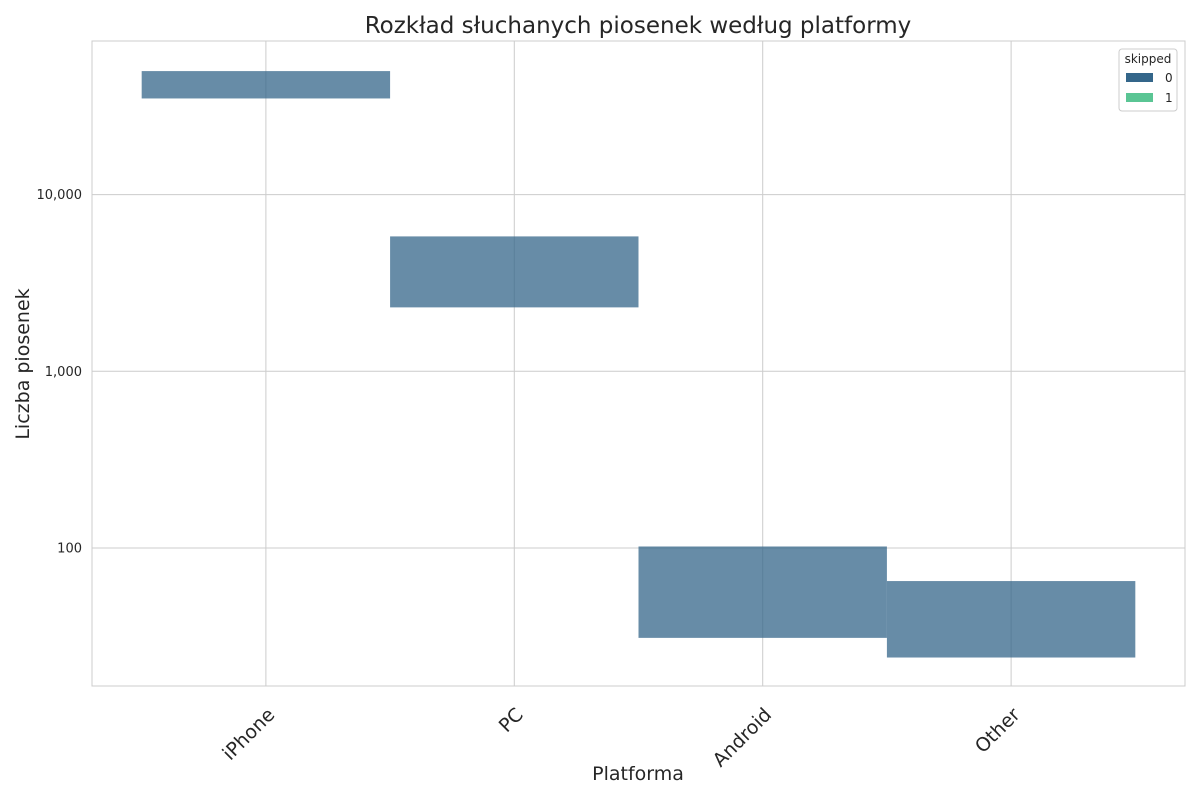  What do you see at coordinates (23, 363) in the screenshot?
I see `y-axis-label: Liczba piosenek` at bounding box center [23, 363].